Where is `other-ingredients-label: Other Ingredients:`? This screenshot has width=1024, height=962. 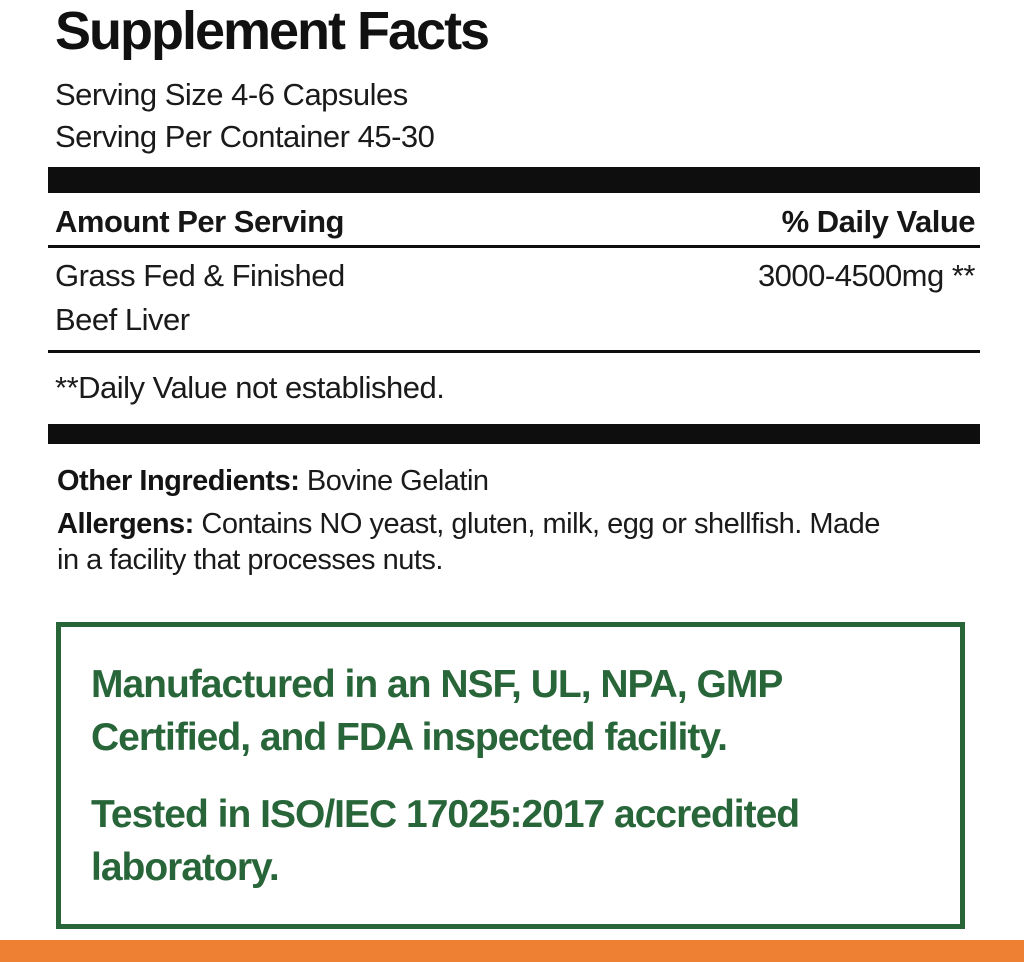
other-ingredients-label: Other Ingredients: is located at coordinates (178, 481).